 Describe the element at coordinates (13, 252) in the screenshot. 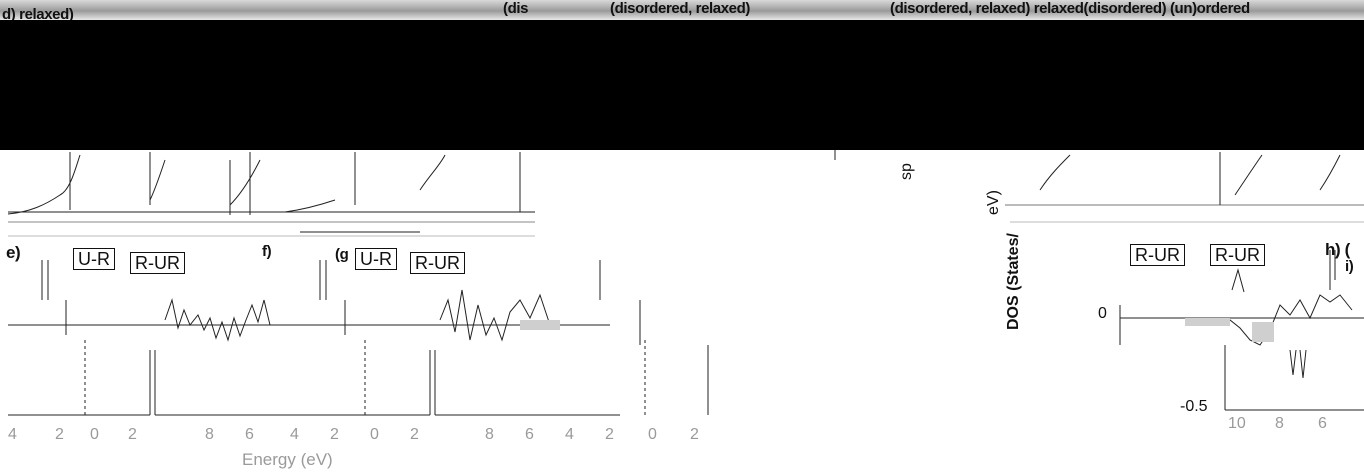

I see `panel-e-label: e)` at that location.